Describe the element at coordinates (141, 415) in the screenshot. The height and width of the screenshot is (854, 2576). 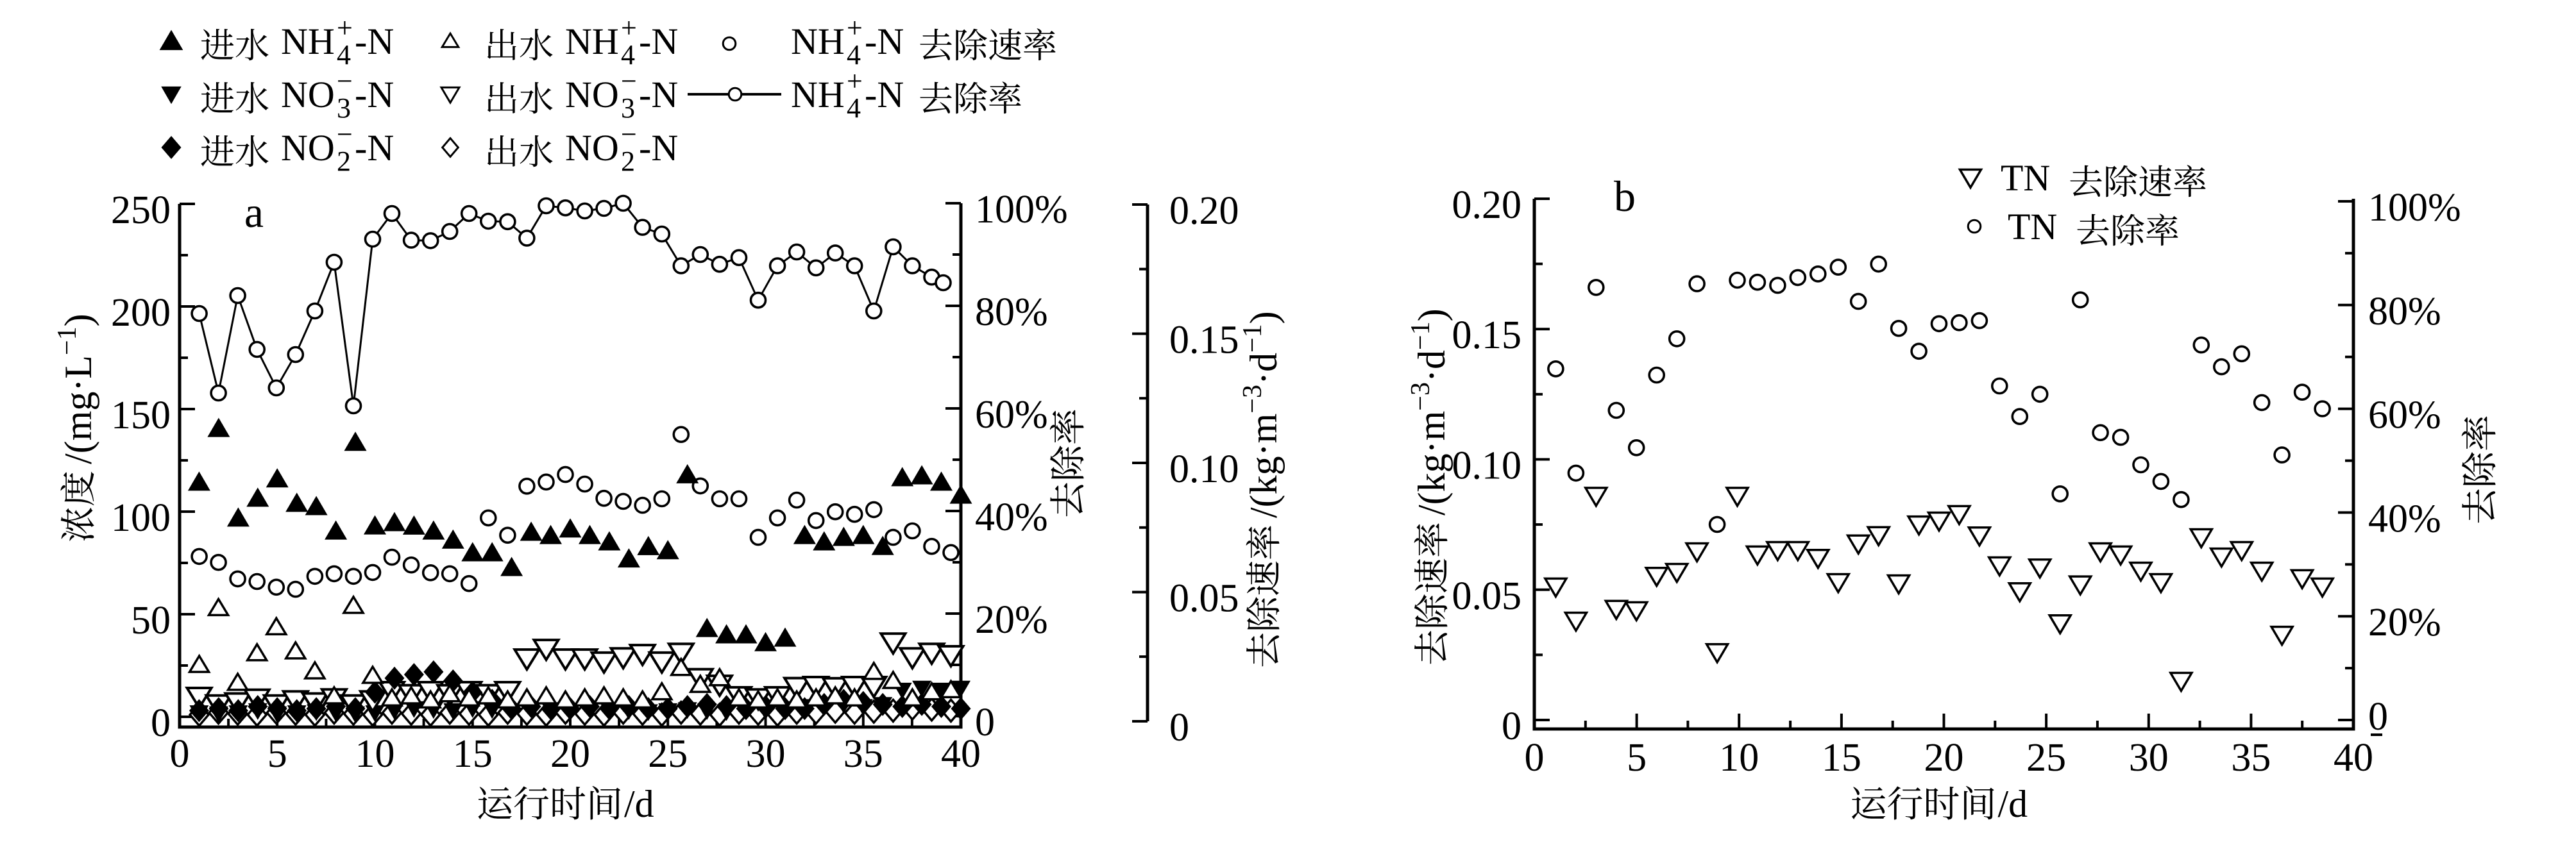
I see `svg-text: 150` at that location.